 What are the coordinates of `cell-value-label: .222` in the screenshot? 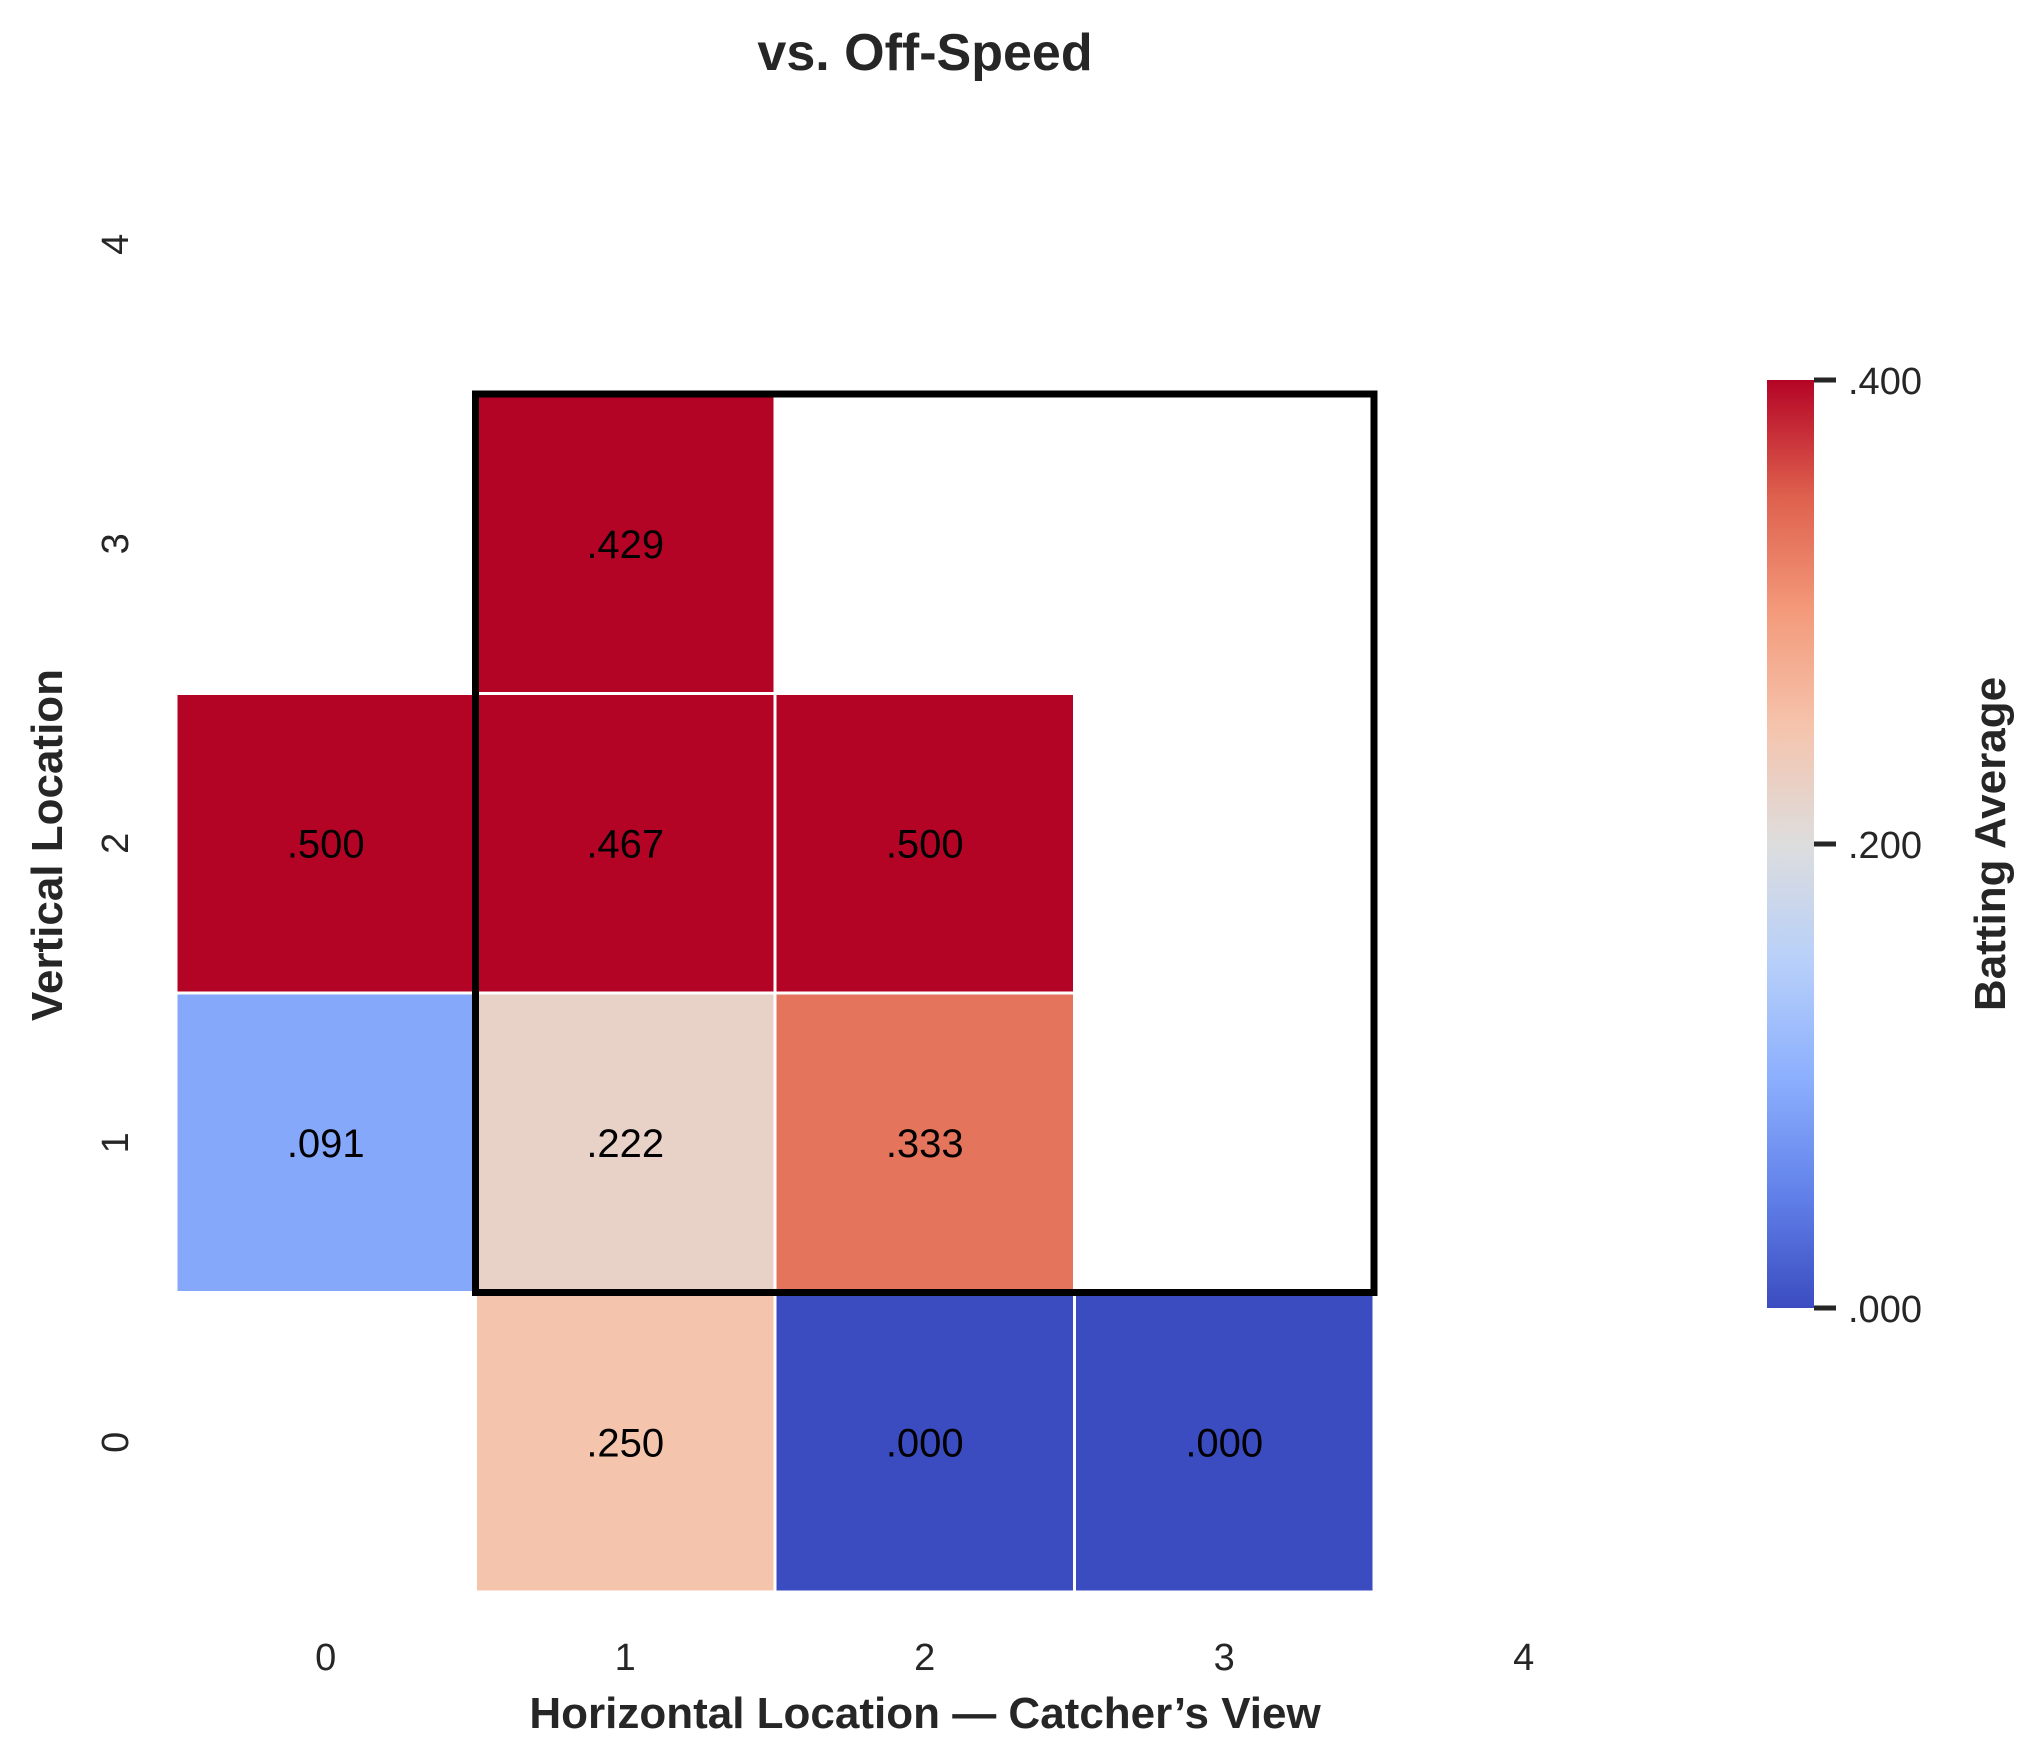 It's located at (625, 1144).